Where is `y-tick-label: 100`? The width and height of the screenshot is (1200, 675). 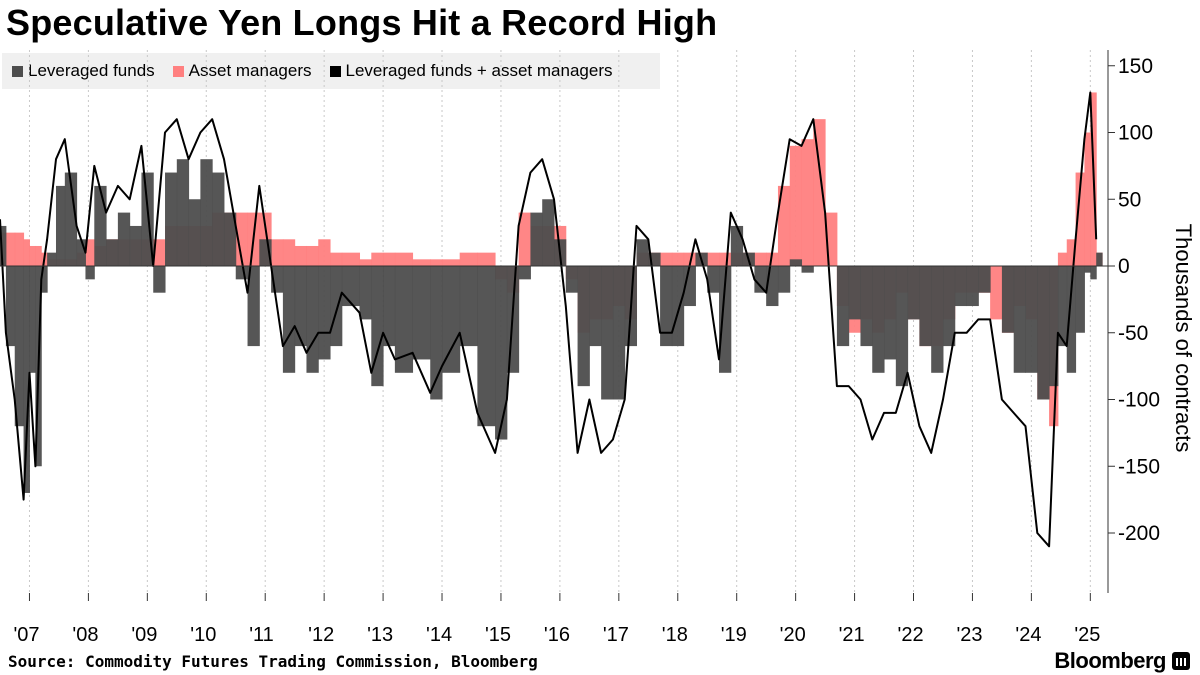 y-tick-label: 100 is located at coordinates (1135, 133).